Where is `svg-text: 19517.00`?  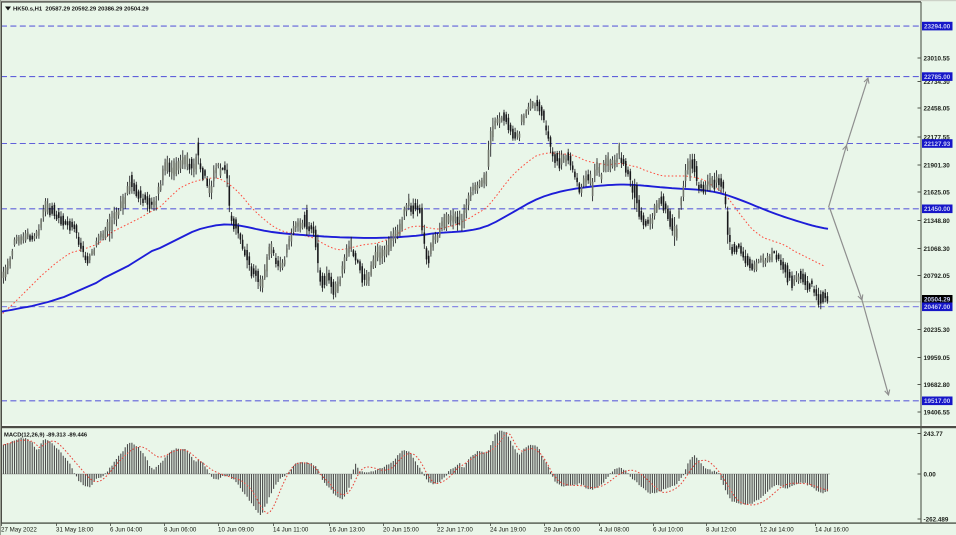 svg-text: 19517.00 is located at coordinates (937, 401).